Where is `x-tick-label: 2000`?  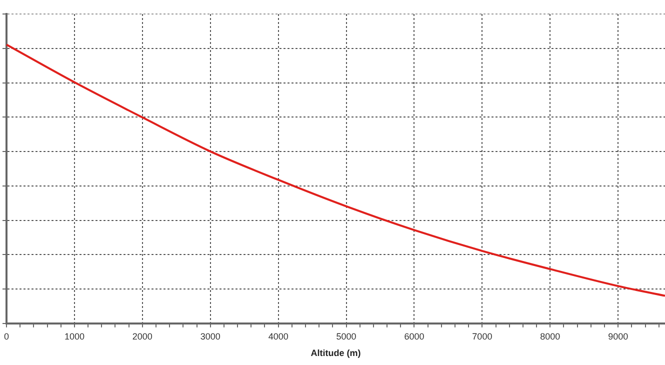
x-tick-label: 2000 is located at coordinates (142, 336).